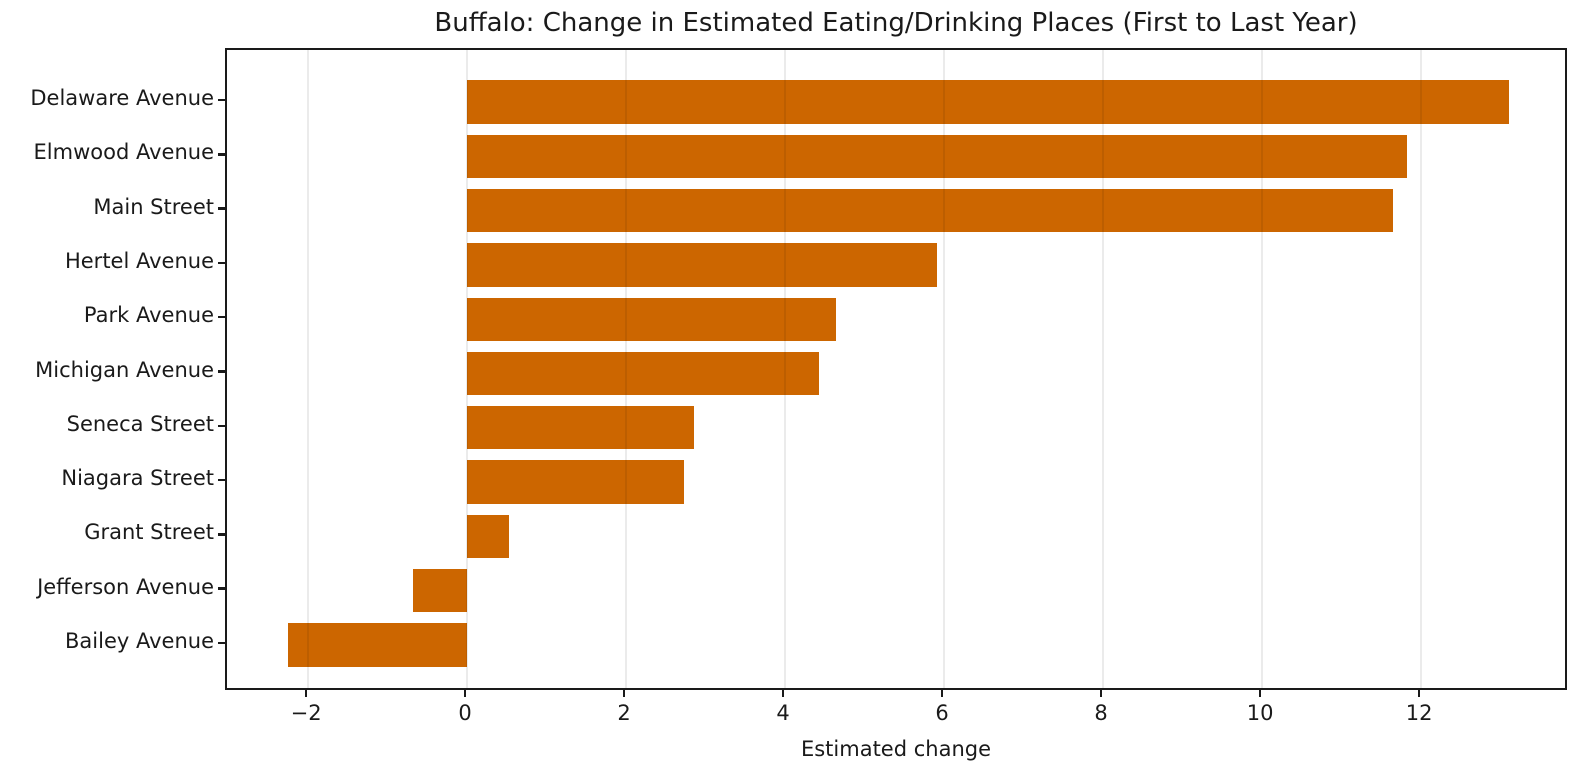  Describe the element at coordinates (624, 713) in the screenshot. I see `x-tick-label: 2` at that location.